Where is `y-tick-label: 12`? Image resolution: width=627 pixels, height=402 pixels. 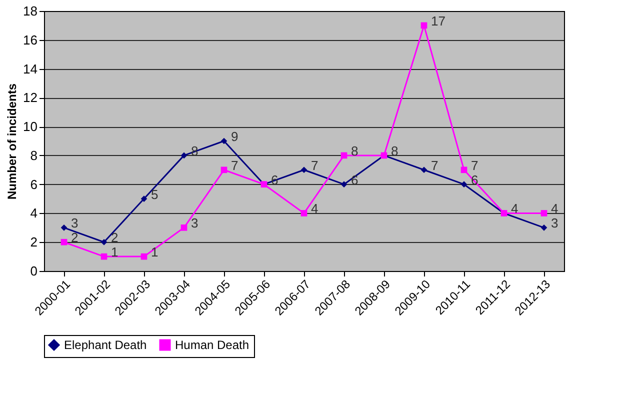
y-tick-label: 12 is located at coordinates (30, 98).